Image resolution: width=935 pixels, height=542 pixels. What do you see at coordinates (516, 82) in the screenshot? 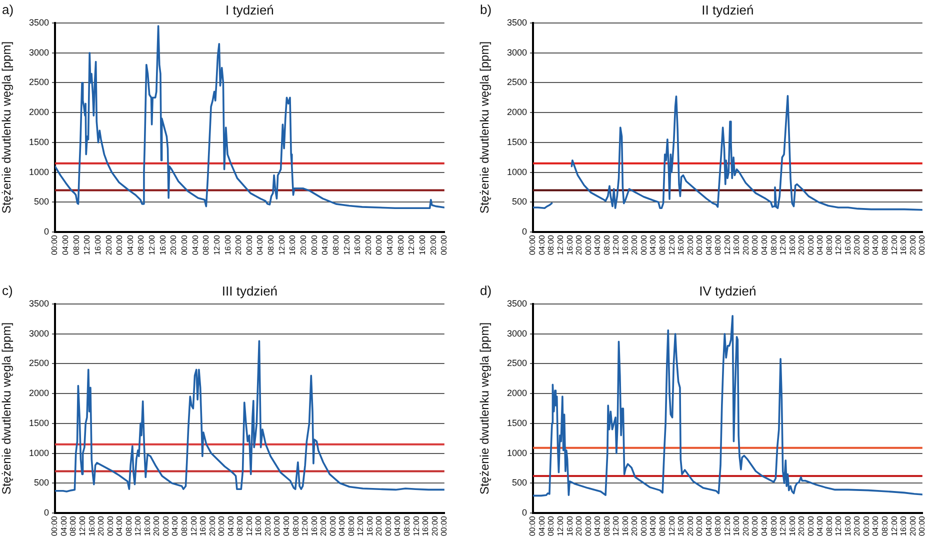
I see `y-tick-label: 2500` at bounding box center [516, 82].